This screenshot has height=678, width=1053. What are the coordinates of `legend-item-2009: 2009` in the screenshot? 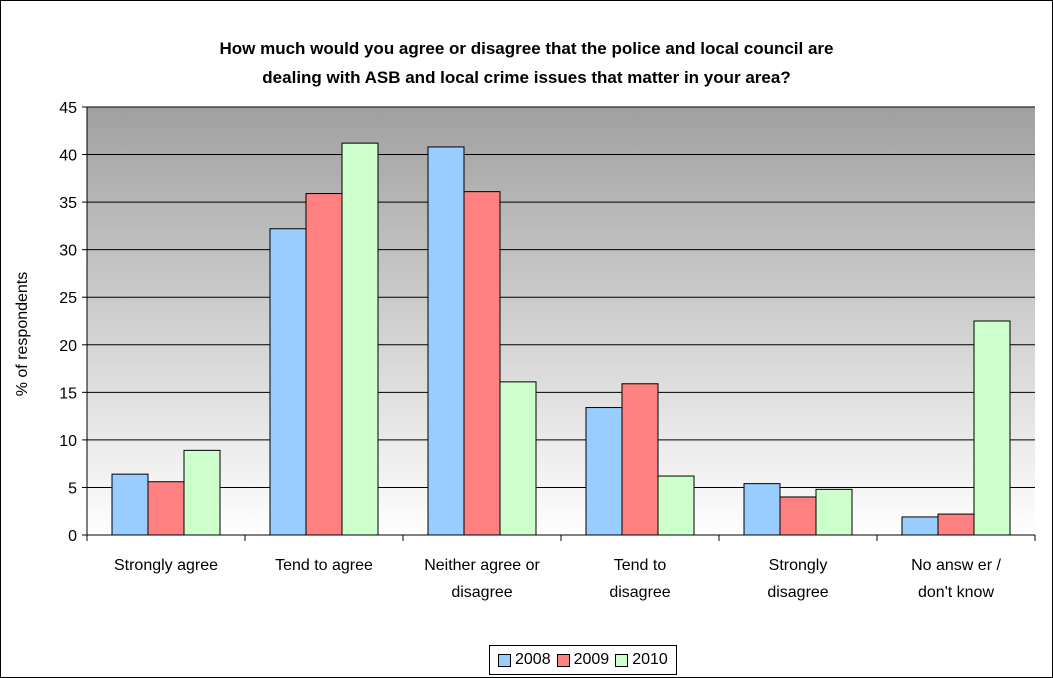 It's located at (583, 660).